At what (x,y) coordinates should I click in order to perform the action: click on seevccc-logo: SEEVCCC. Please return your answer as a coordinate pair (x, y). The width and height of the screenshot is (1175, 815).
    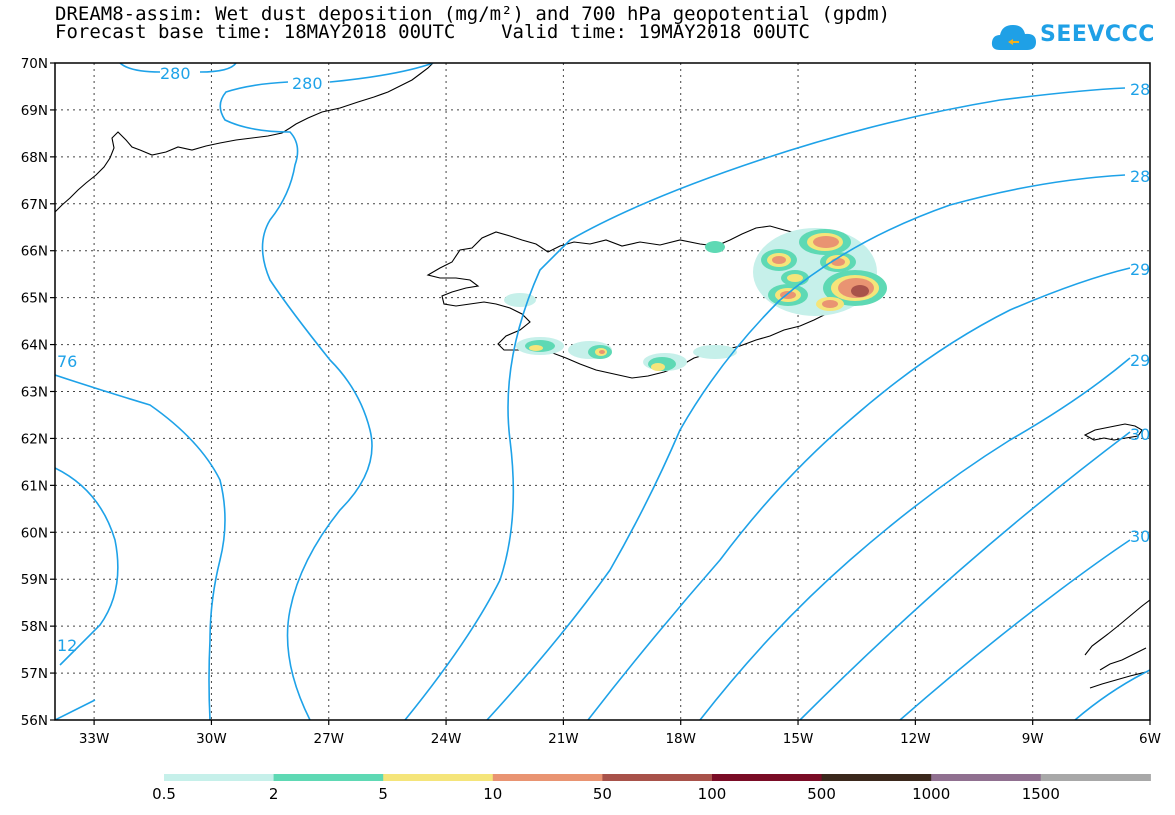
    Looking at the image, I should click on (1080, 38).